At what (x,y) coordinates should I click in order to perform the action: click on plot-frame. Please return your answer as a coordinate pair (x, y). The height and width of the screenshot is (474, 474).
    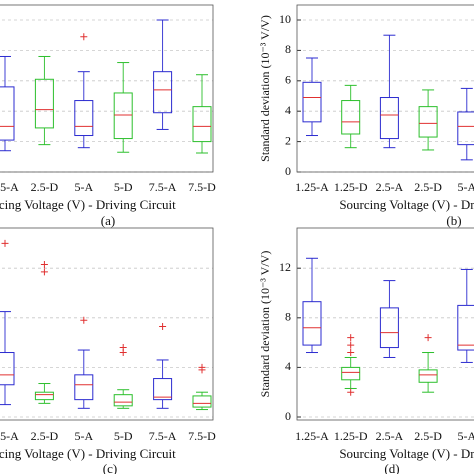
    Looking at the image, I should click on (385, 88).